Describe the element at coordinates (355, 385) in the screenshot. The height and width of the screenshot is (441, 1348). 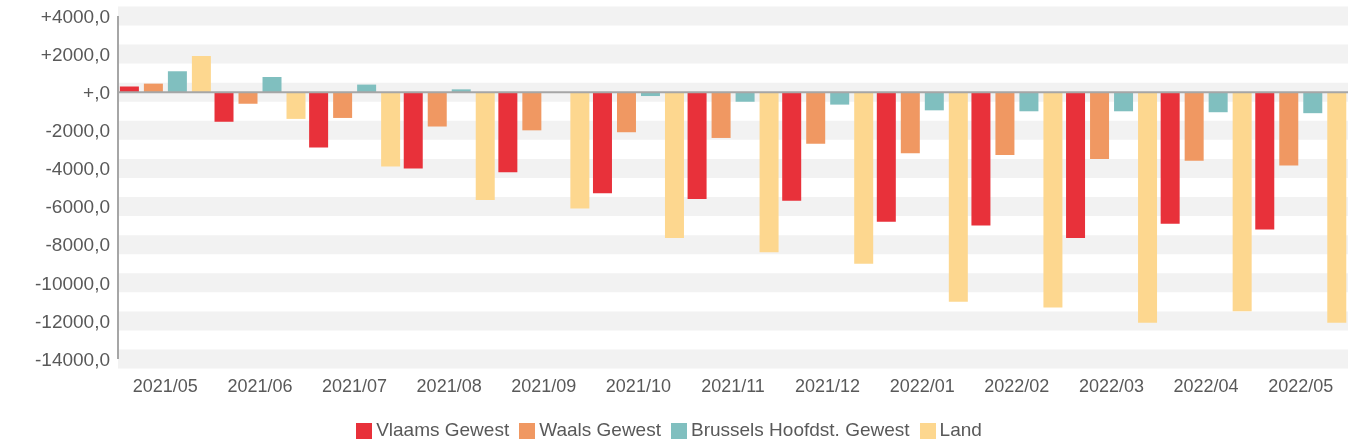
I see `x-tick-label: 2021/07` at that location.